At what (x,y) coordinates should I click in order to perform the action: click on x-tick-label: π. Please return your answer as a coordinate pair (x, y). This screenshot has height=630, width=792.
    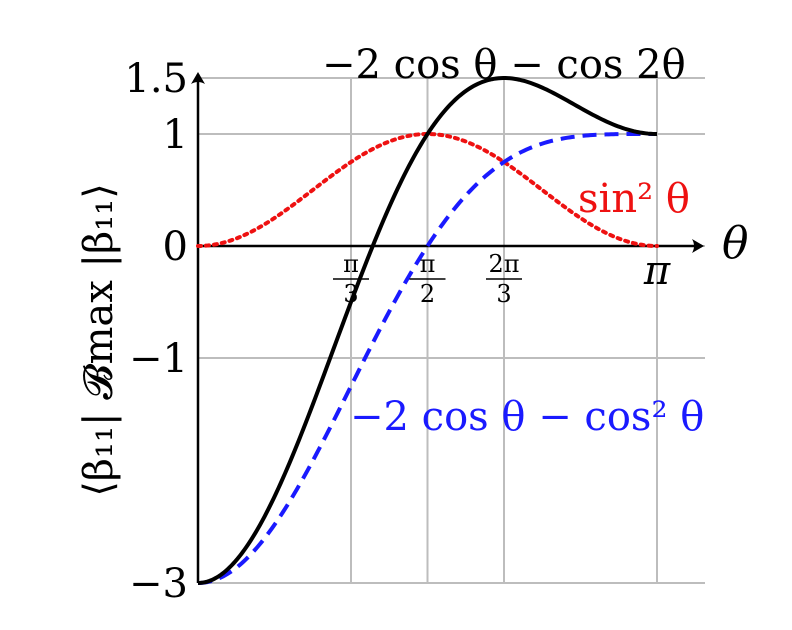
    Looking at the image, I should click on (657, 271).